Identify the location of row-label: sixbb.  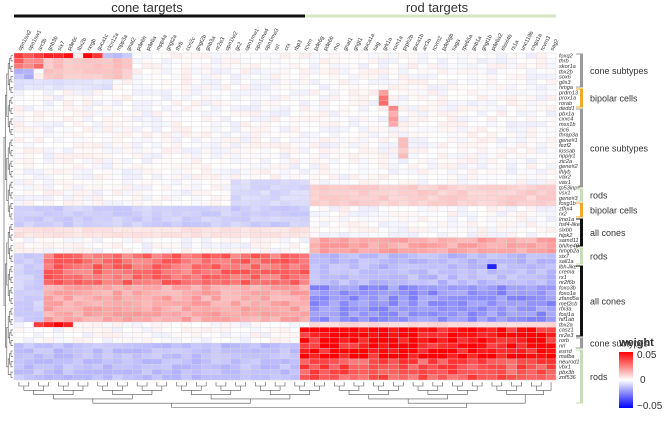
(565, 230).